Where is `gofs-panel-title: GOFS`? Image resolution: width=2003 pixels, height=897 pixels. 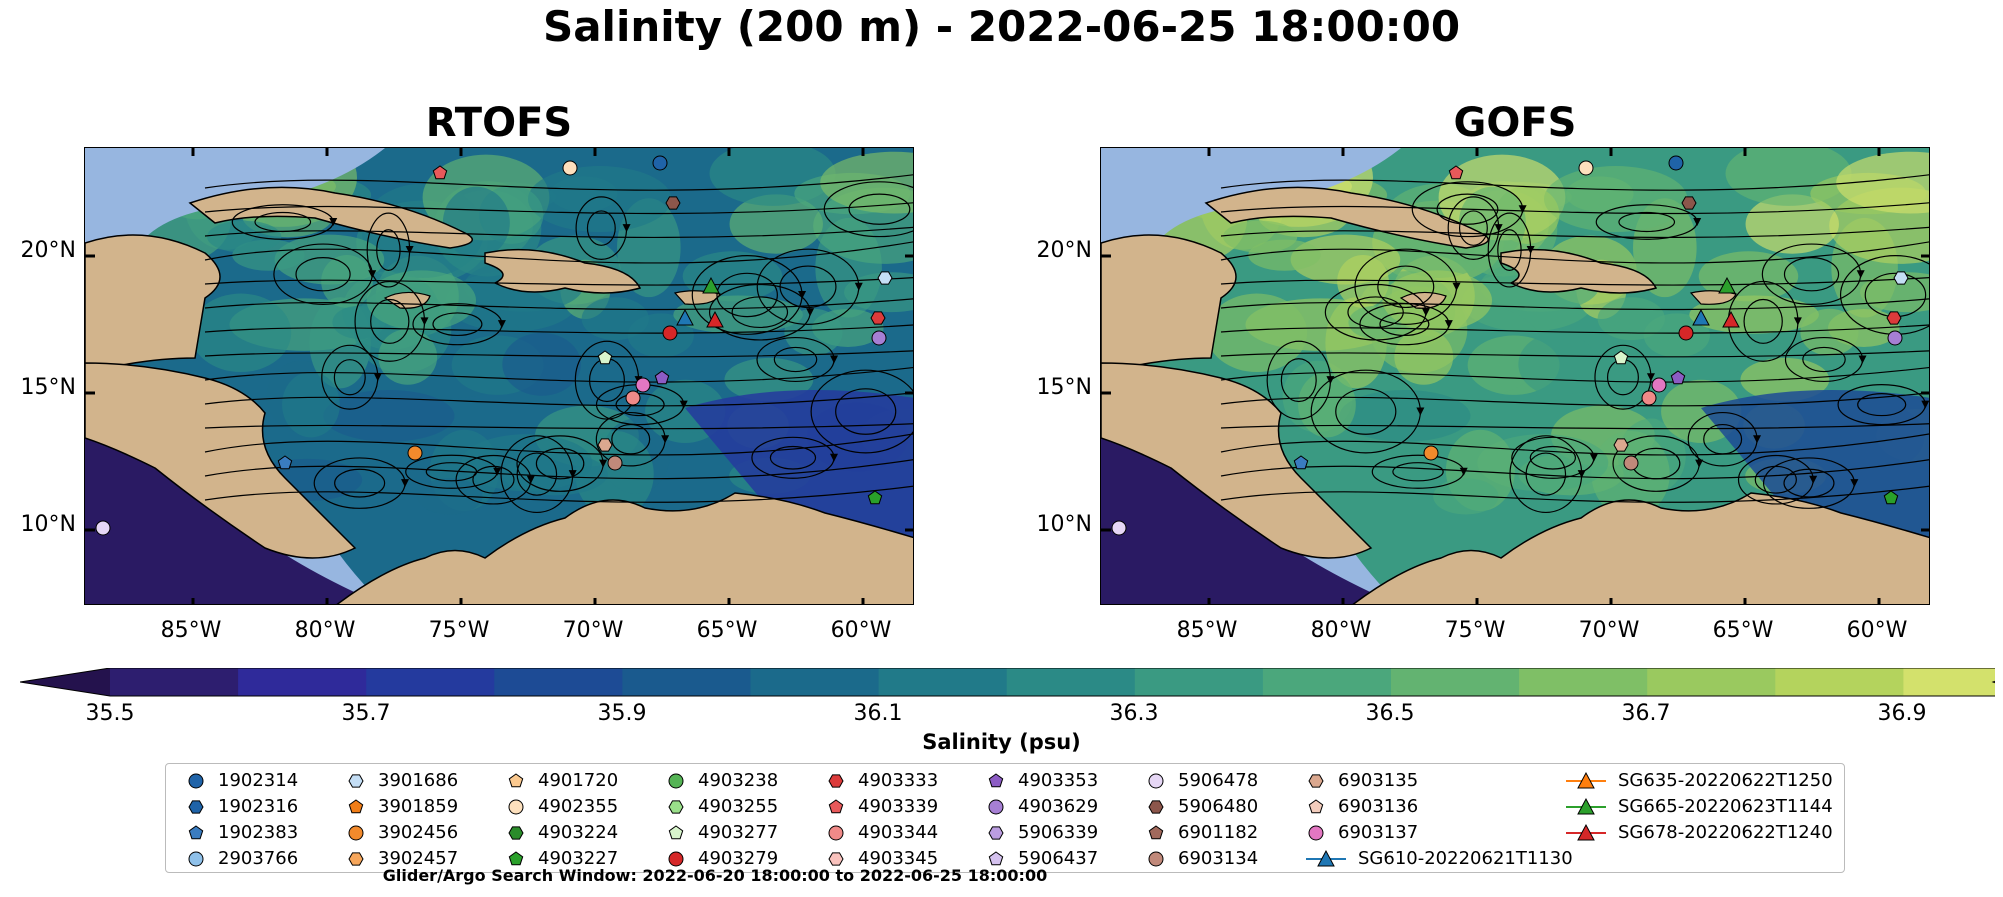
gofs-panel-title: GOFS is located at coordinates (1515, 123).